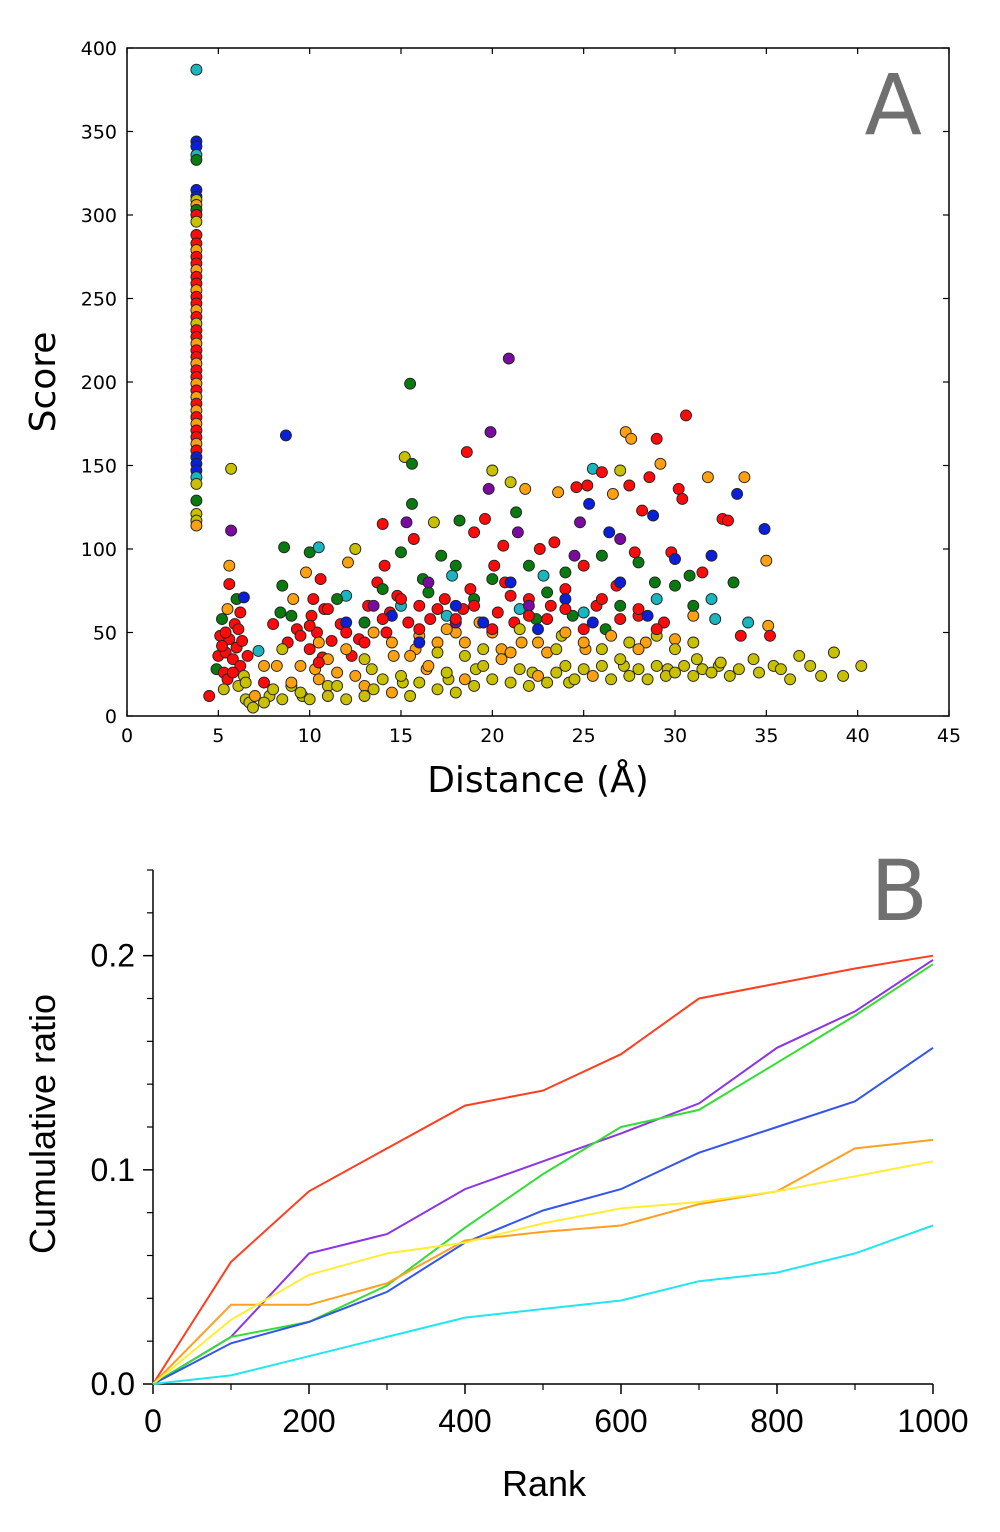 The image size is (1000, 1532). I want to click on x-tick-label-a: 5, so click(218, 736).